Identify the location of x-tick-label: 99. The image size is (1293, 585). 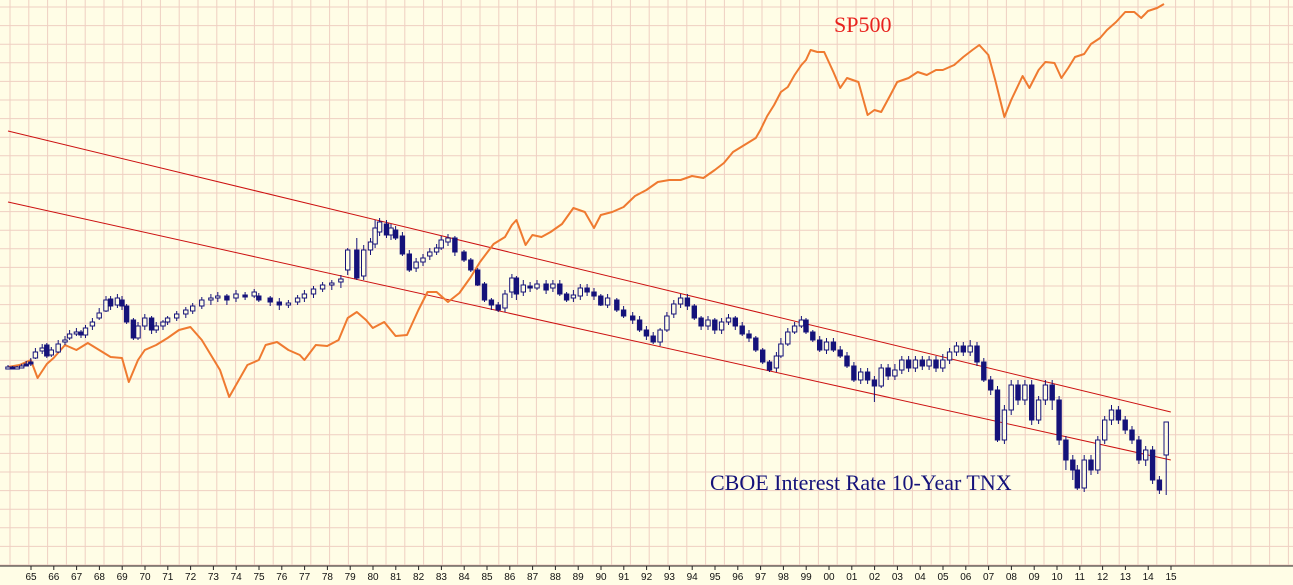
(807, 577).